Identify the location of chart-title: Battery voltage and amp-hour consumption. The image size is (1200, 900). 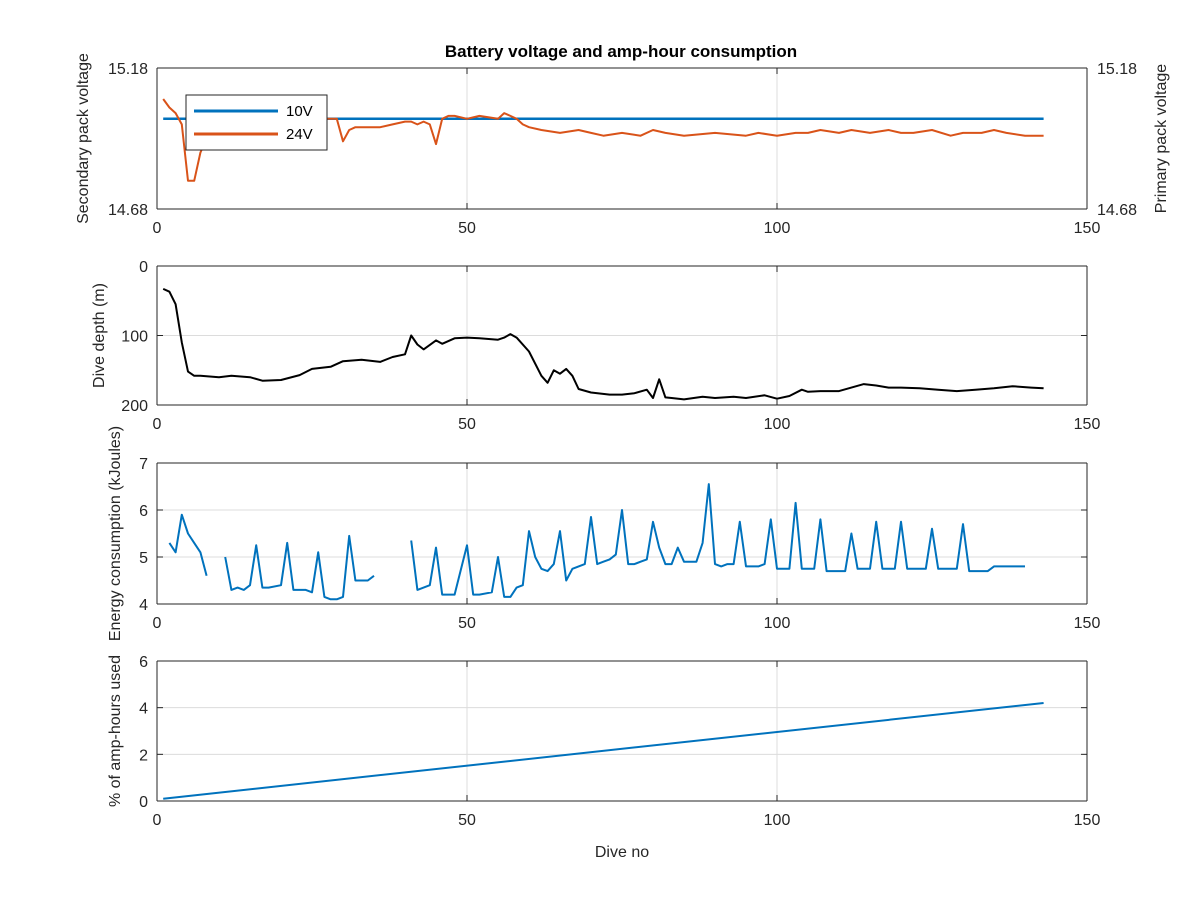
(621, 51).